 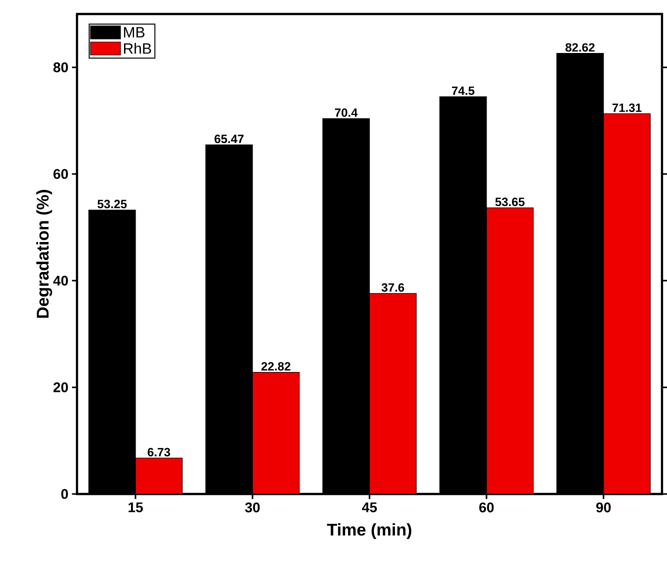 What do you see at coordinates (603, 507) in the screenshot?
I see `x-tick-label: 90` at bounding box center [603, 507].